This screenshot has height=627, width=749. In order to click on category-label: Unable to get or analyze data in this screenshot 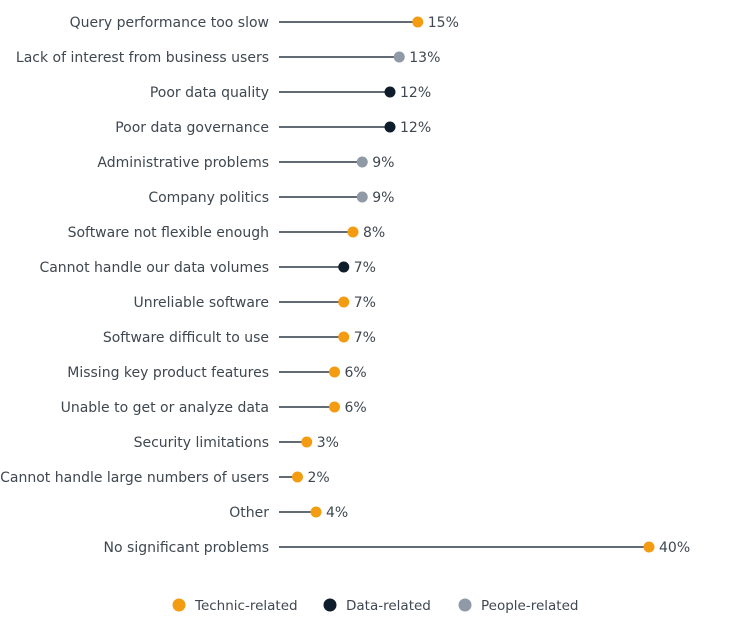, I will do `click(165, 408)`.